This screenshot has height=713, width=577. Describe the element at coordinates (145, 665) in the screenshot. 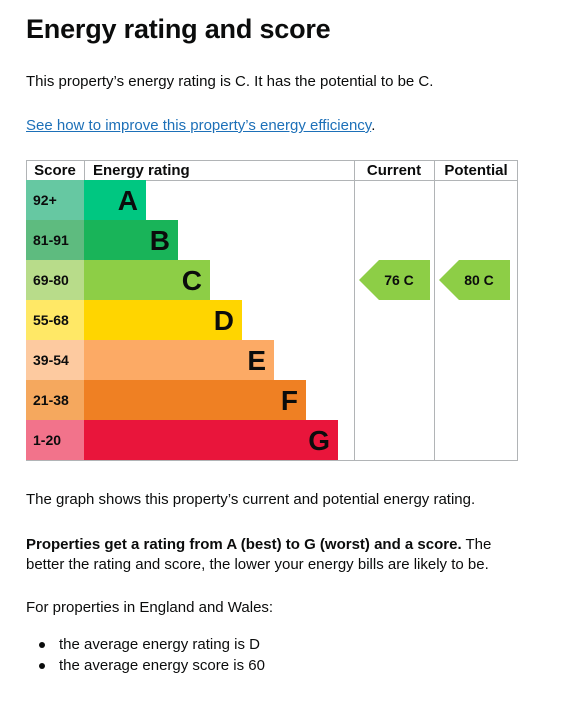

I see `average-score-item: the average energy score is 60` at that location.